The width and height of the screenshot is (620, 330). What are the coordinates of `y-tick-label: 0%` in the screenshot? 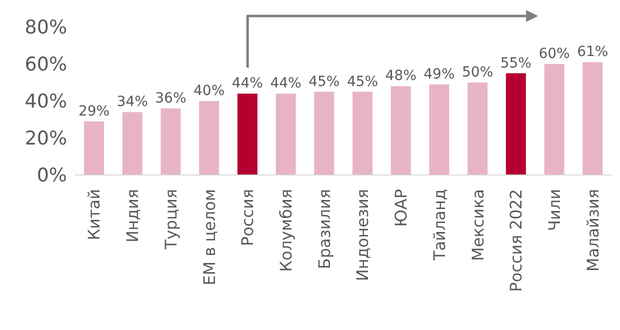 It's located at (51, 175).